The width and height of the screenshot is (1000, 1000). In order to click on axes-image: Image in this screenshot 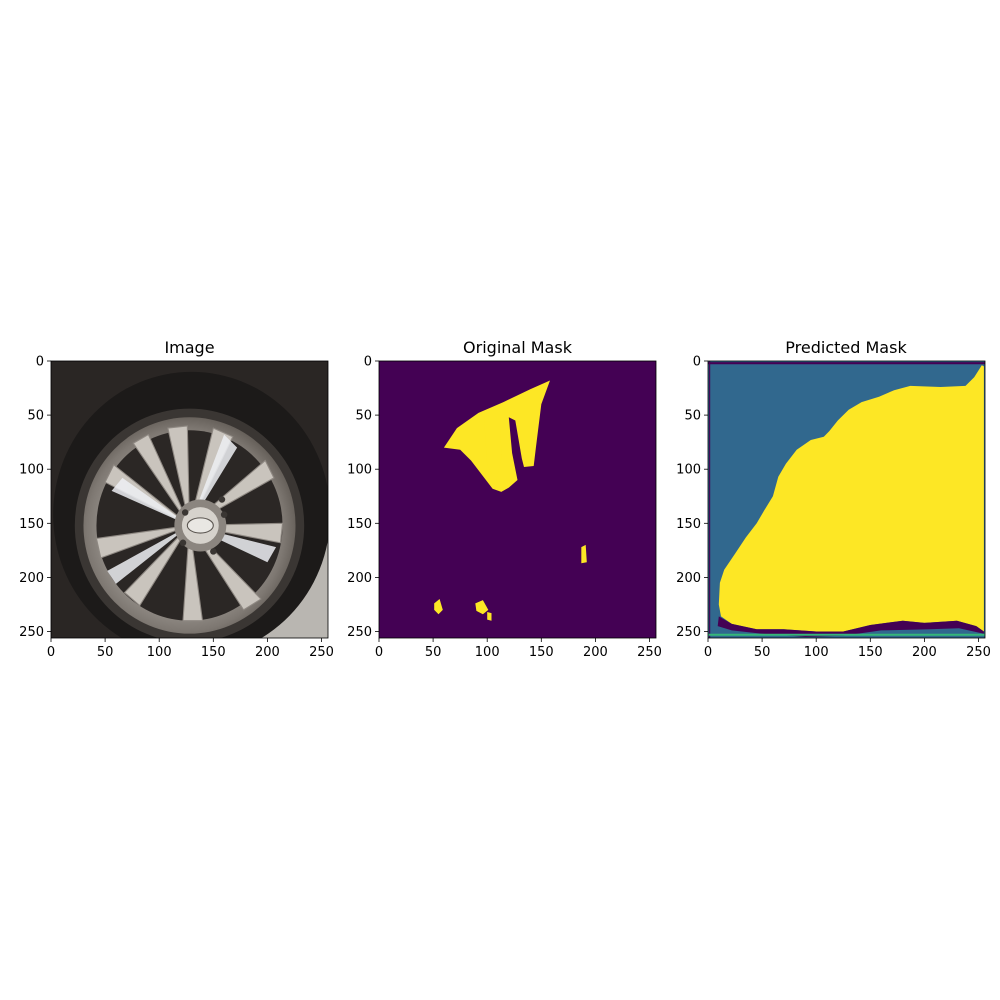, I will do `click(176, 499)`.